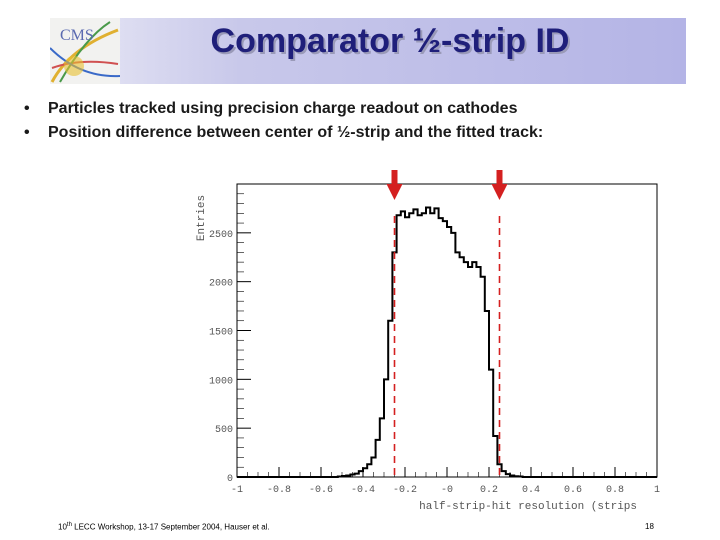 The image size is (720, 540). Describe the element at coordinates (202, 218) in the screenshot. I see `y-axis-label: Entries` at that location.